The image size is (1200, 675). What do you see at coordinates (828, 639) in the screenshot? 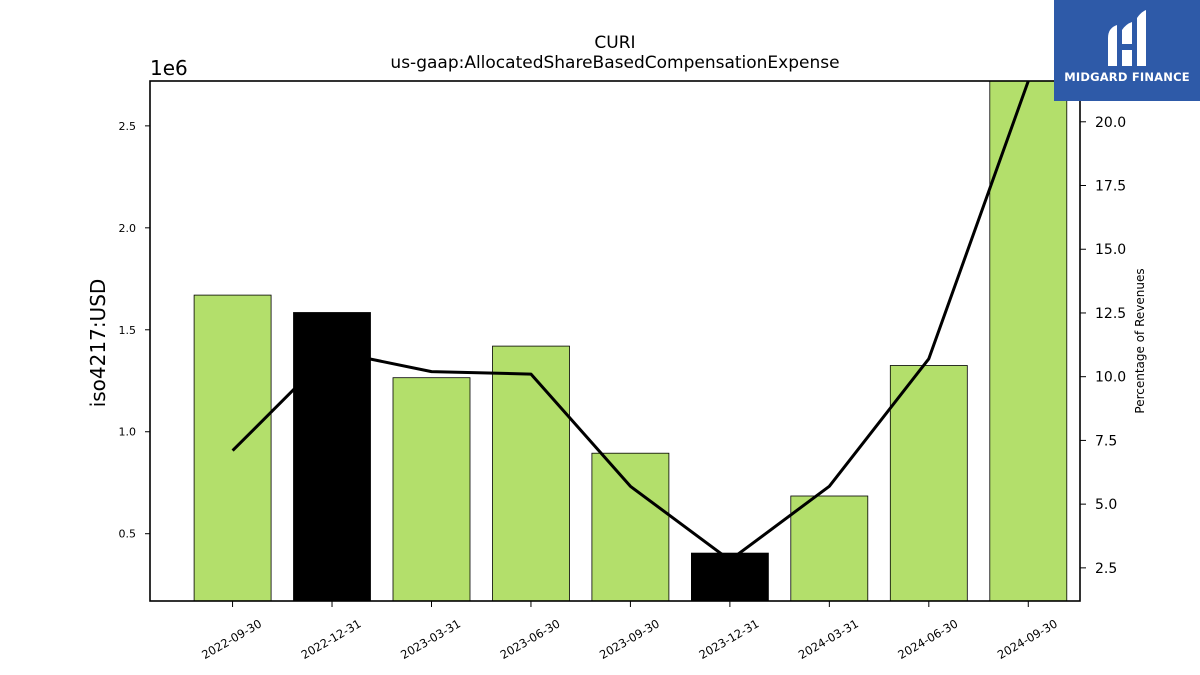
I see `x-tick-label: 2024-03-31` at bounding box center [828, 639].